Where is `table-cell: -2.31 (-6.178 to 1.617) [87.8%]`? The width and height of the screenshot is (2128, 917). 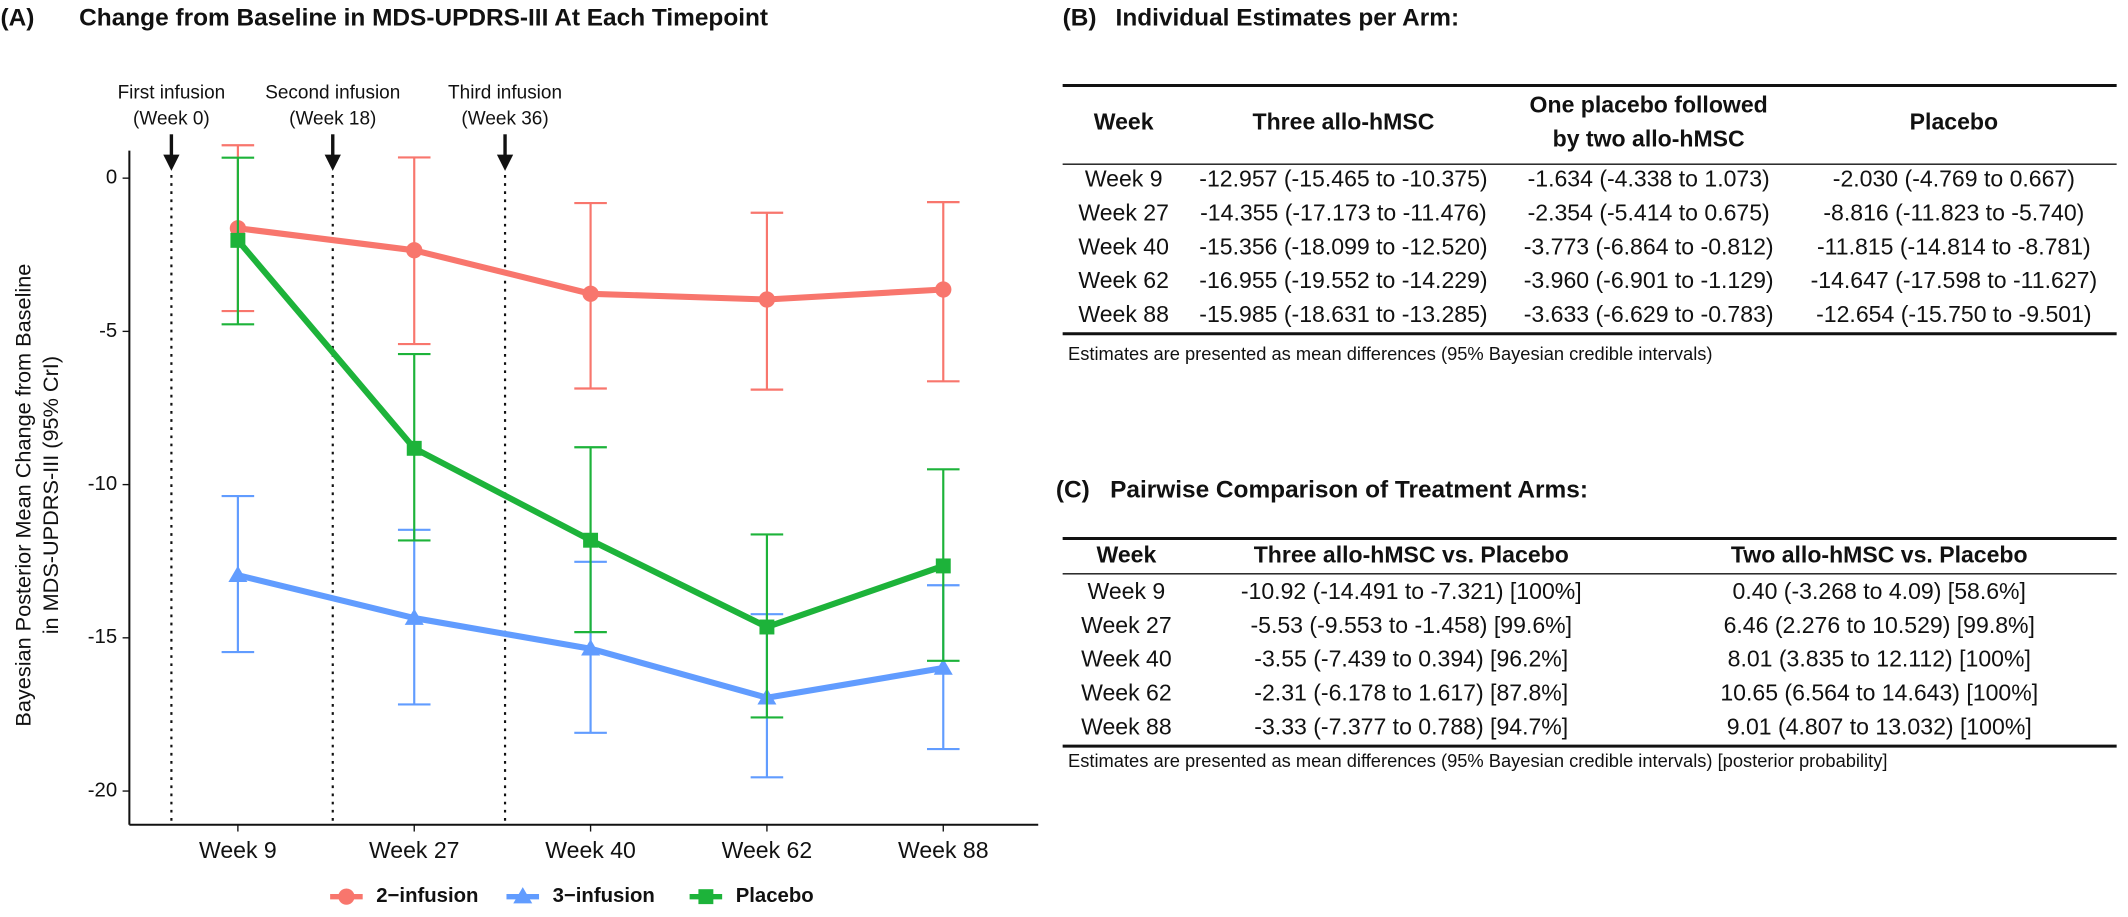
table-cell: -2.31 (-6.178 to 1.617) [87.8%] is located at coordinates (1411, 693).